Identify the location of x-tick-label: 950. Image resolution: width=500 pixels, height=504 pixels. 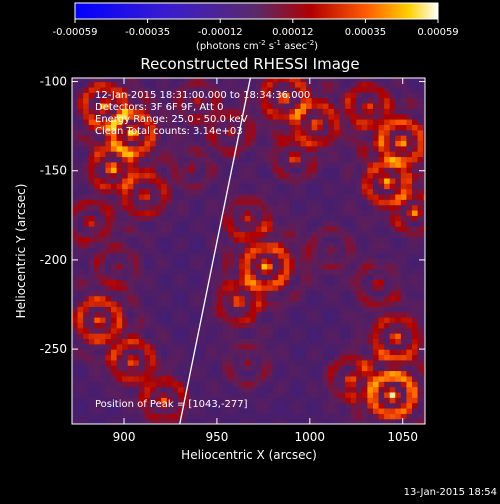
(216, 437).